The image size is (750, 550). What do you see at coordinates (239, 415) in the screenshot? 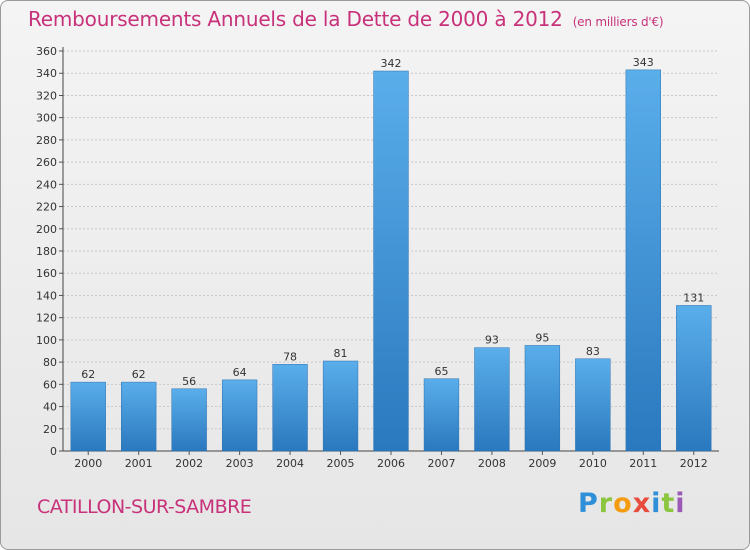
I see `bar-2003` at bounding box center [239, 415].